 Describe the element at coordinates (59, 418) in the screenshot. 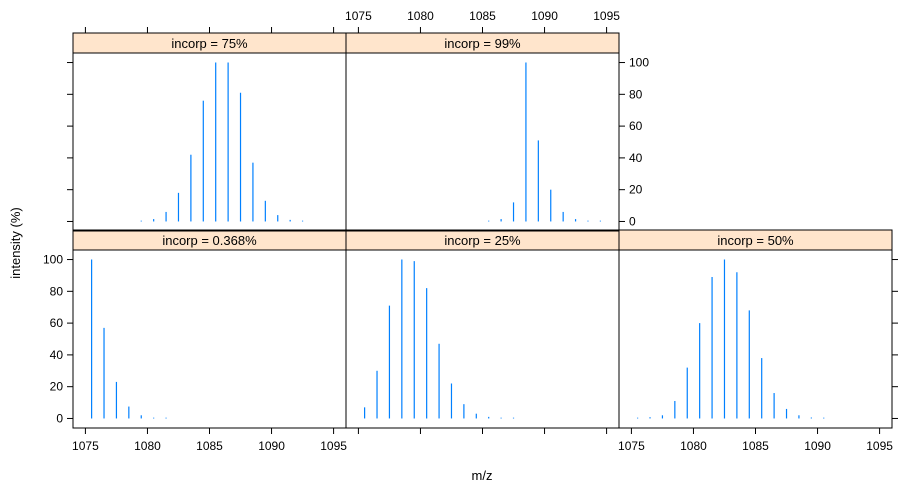

I see `y-tick-label-row1-0: 0` at that location.